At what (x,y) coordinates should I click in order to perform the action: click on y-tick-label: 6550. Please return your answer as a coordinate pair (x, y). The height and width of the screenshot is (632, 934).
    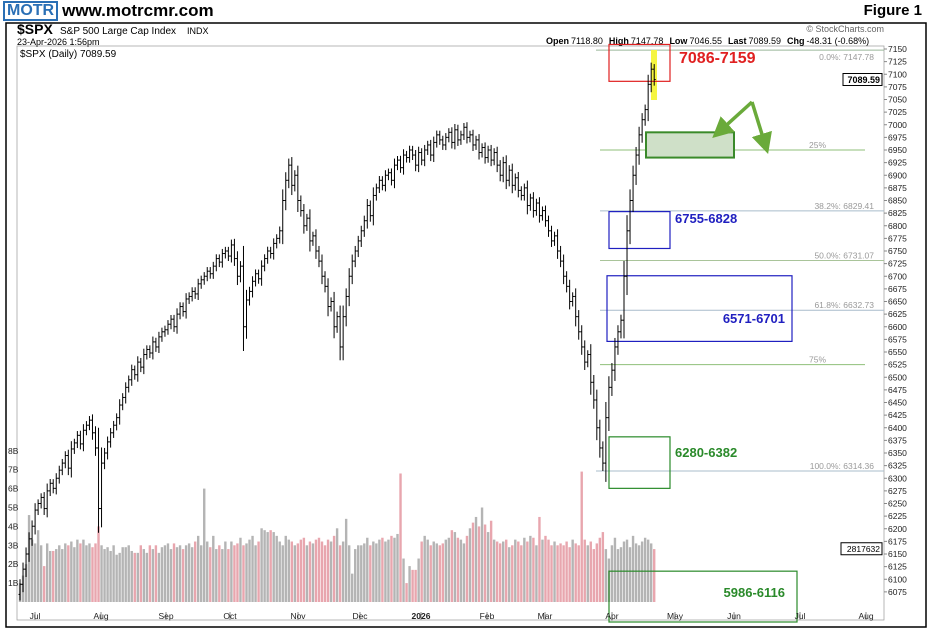
    Looking at the image, I should click on (897, 352).